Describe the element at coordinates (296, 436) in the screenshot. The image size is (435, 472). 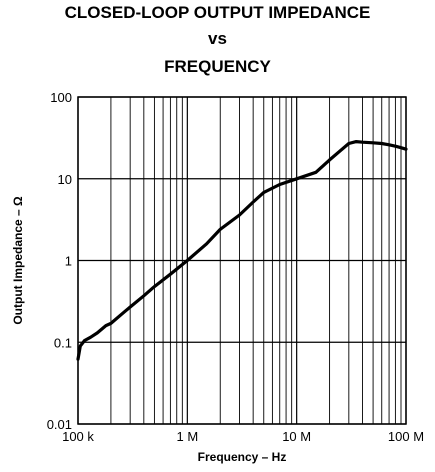
I see `x-tick-label: 10 M` at that location.